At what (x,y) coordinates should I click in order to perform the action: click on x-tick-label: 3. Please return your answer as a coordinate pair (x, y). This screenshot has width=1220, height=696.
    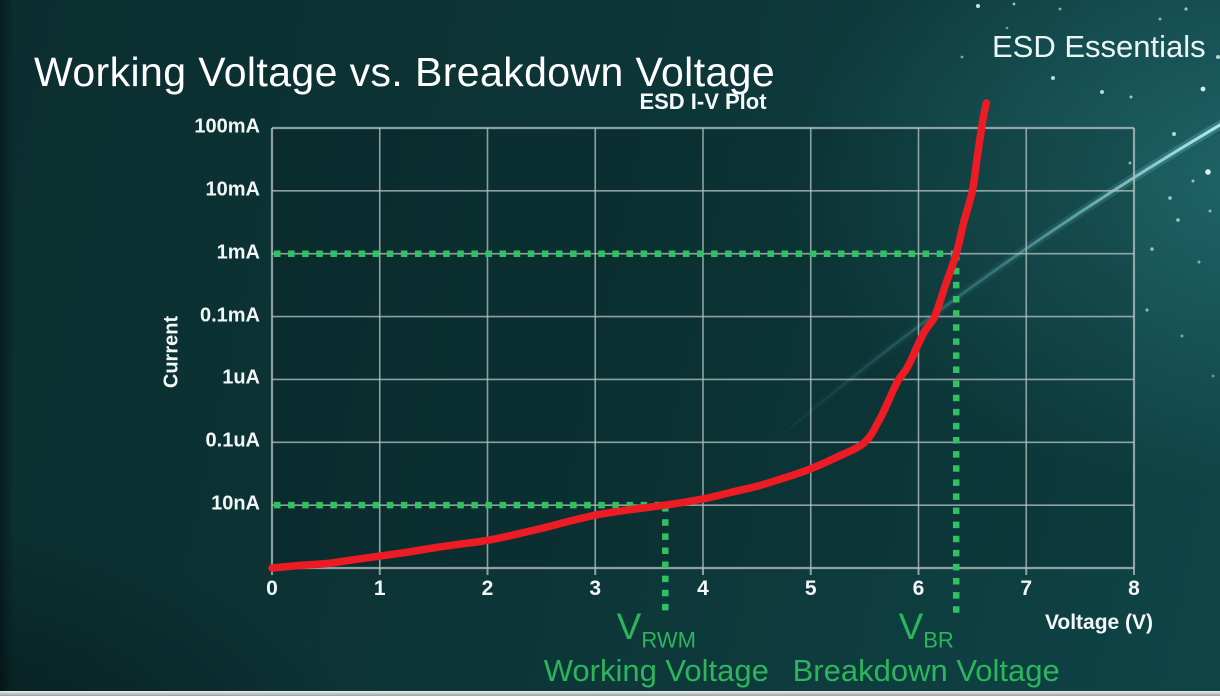
    Looking at the image, I should click on (595, 588).